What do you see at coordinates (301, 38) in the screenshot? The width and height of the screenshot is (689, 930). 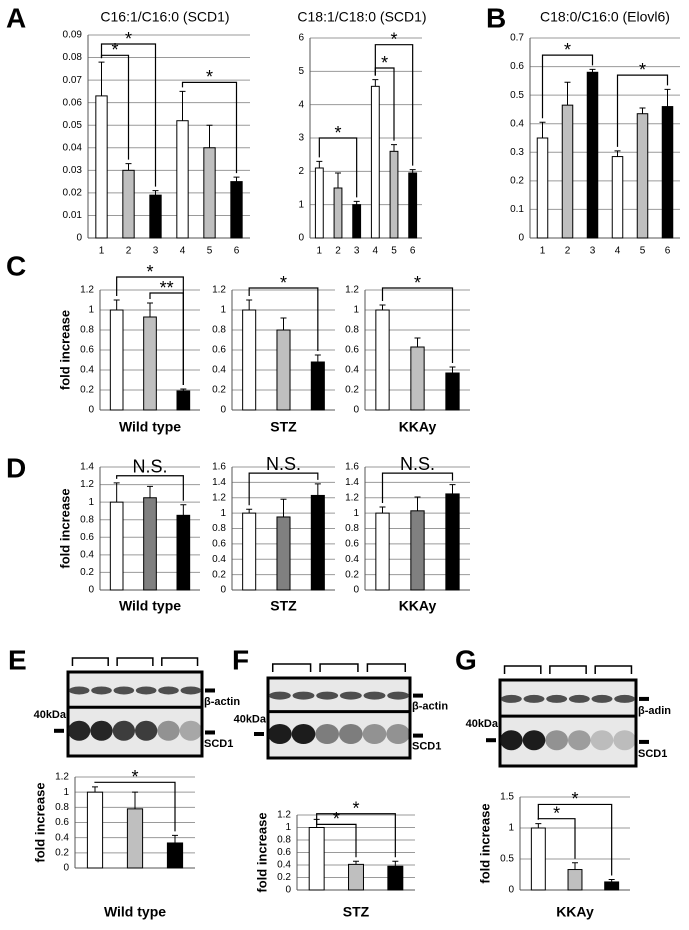 I see `y-tick-label: 6` at bounding box center [301, 38].